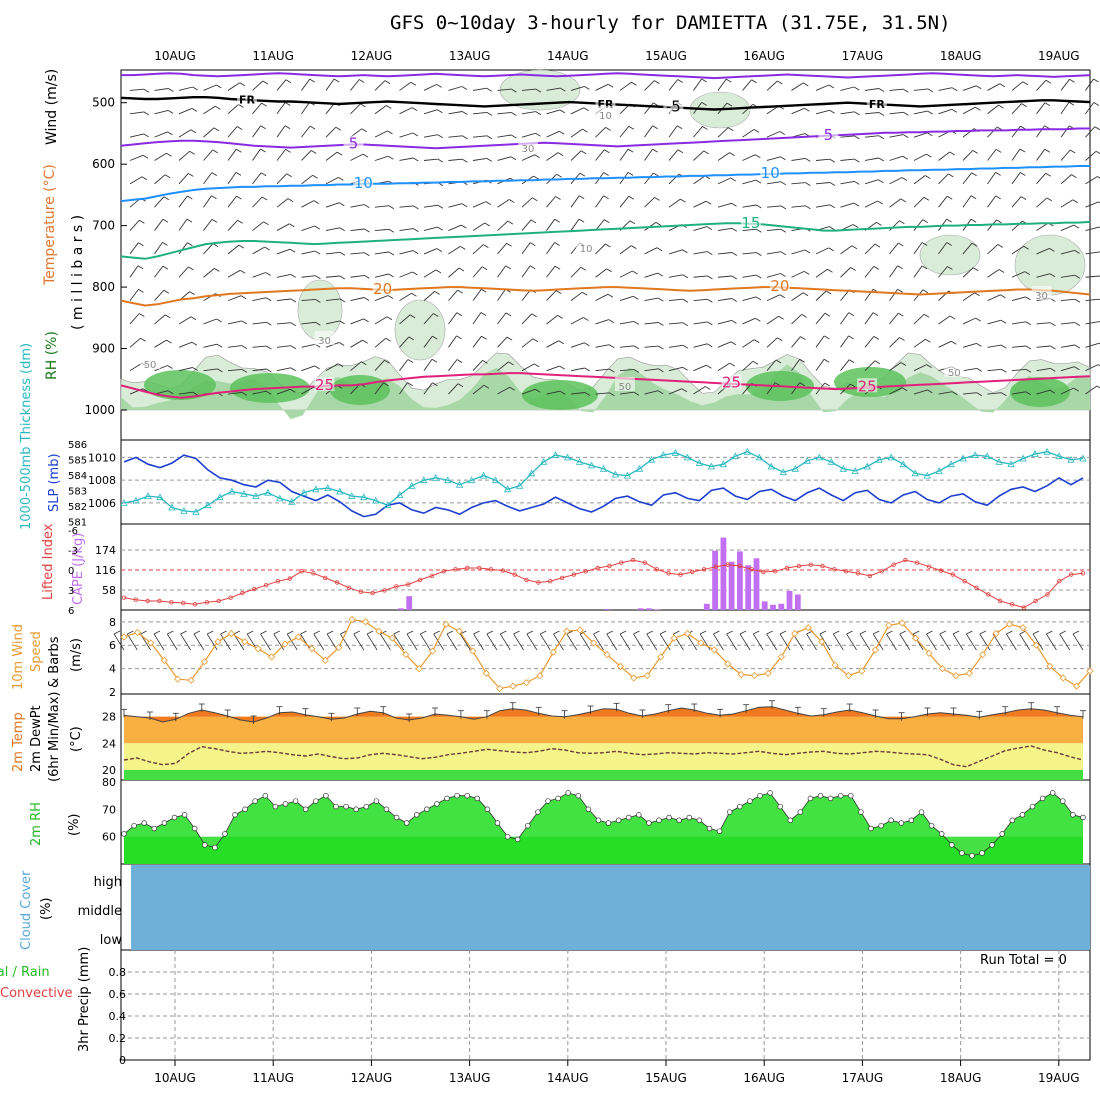 The width and height of the screenshot is (1100, 1100). I want to click on contour-label: 25, so click(867, 386).